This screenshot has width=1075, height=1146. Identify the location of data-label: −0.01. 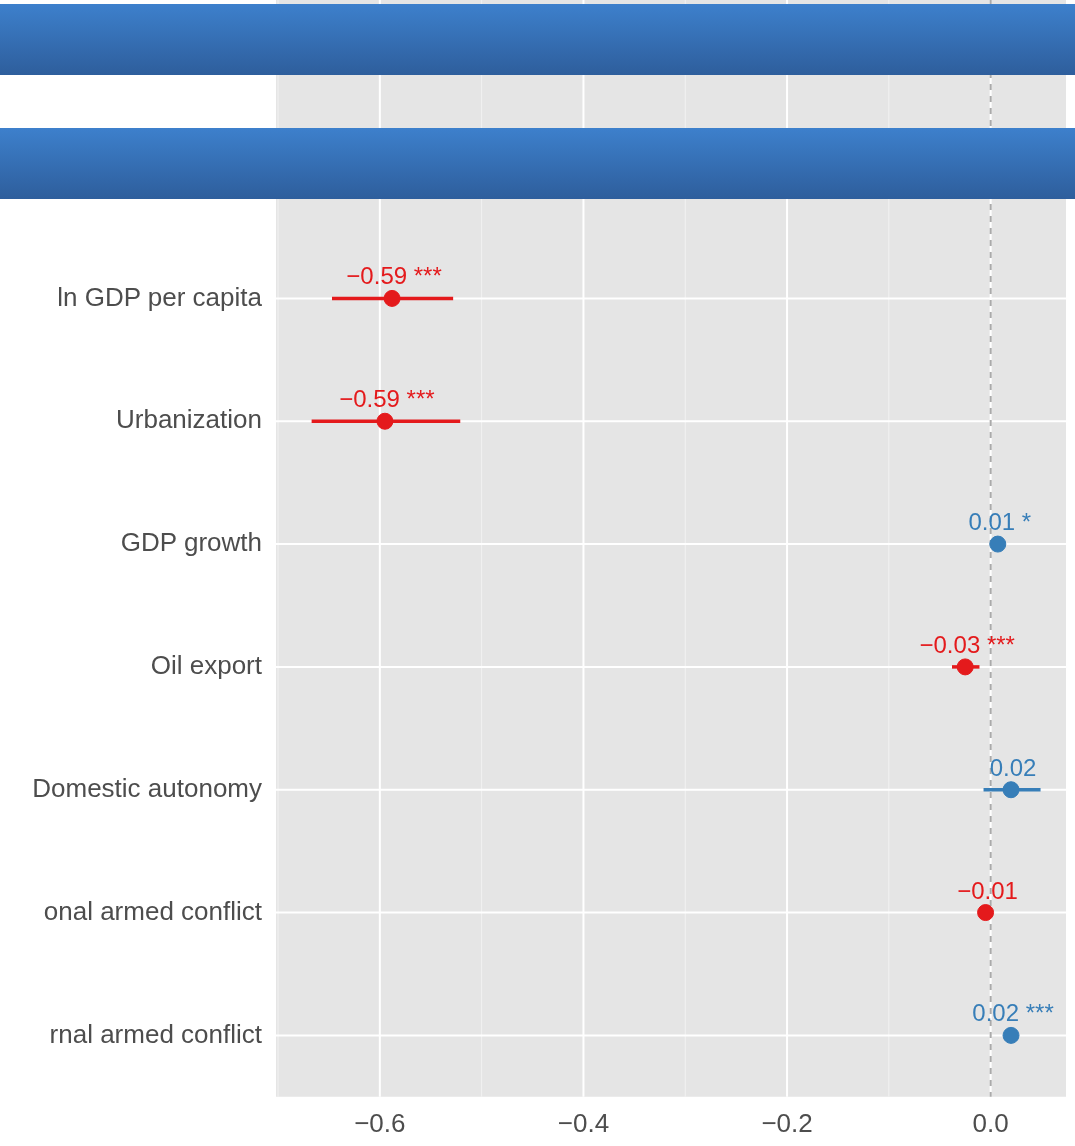
(987, 890).